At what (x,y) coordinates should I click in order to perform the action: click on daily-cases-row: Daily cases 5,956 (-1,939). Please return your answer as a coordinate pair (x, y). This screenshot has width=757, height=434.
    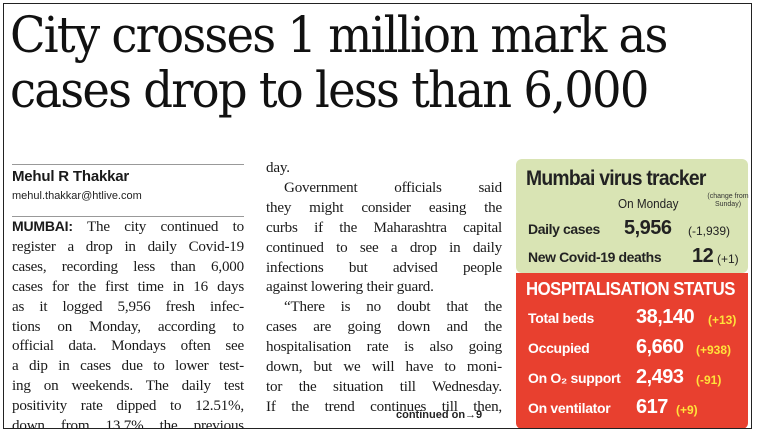
    Looking at the image, I should click on (629, 228).